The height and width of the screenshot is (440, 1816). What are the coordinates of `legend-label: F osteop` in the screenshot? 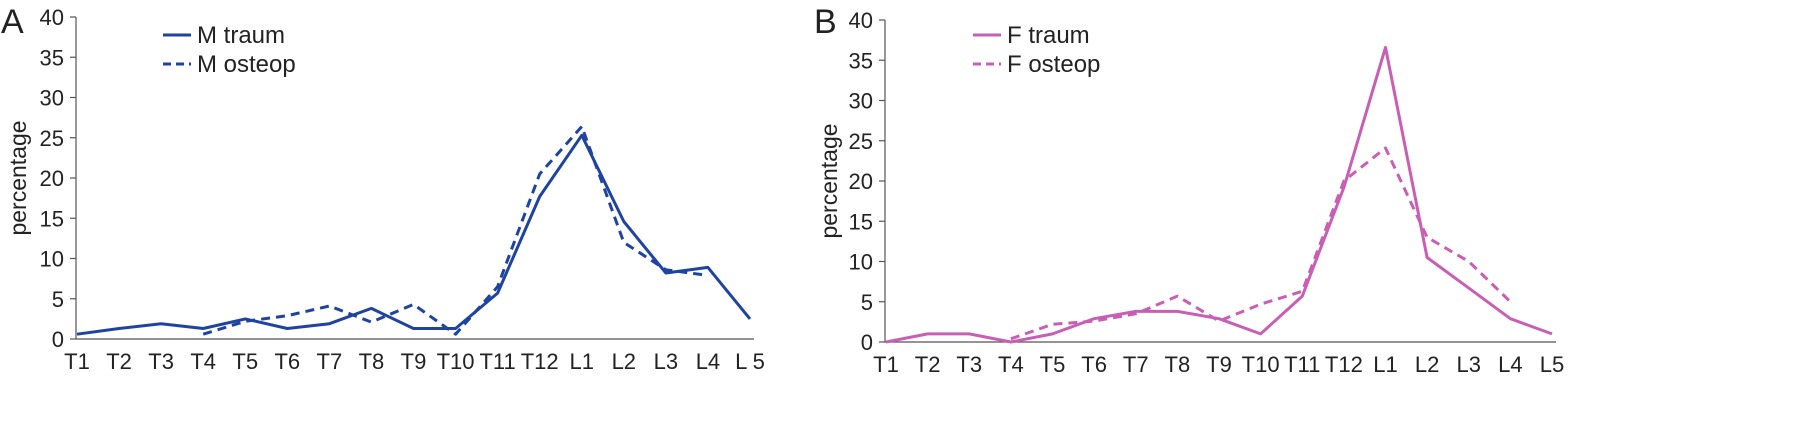 It's located at (1053, 64).